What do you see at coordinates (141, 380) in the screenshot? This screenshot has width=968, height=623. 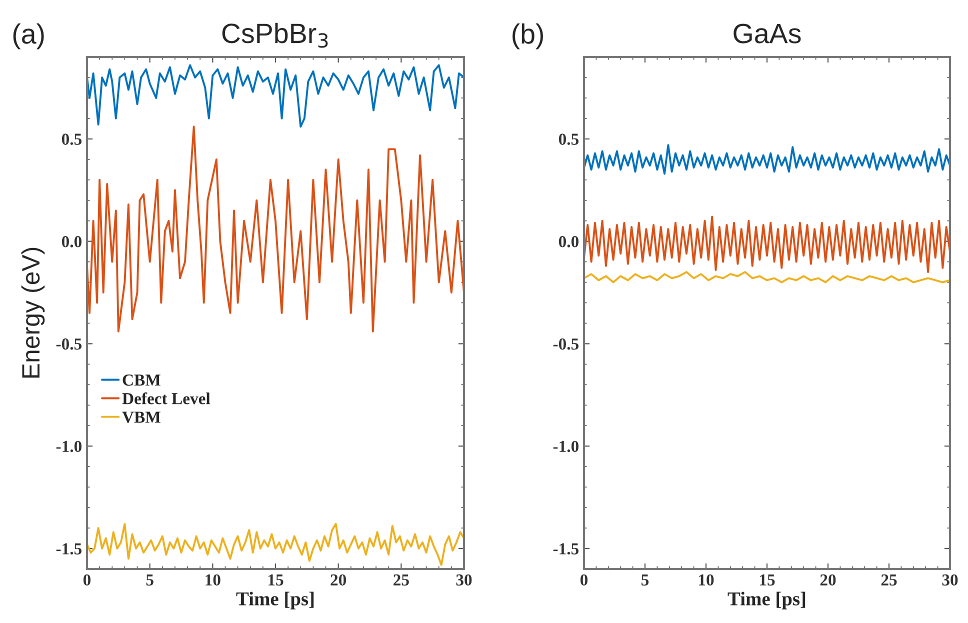 I see `legend-label: CBM` at bounding box center [141, 380].